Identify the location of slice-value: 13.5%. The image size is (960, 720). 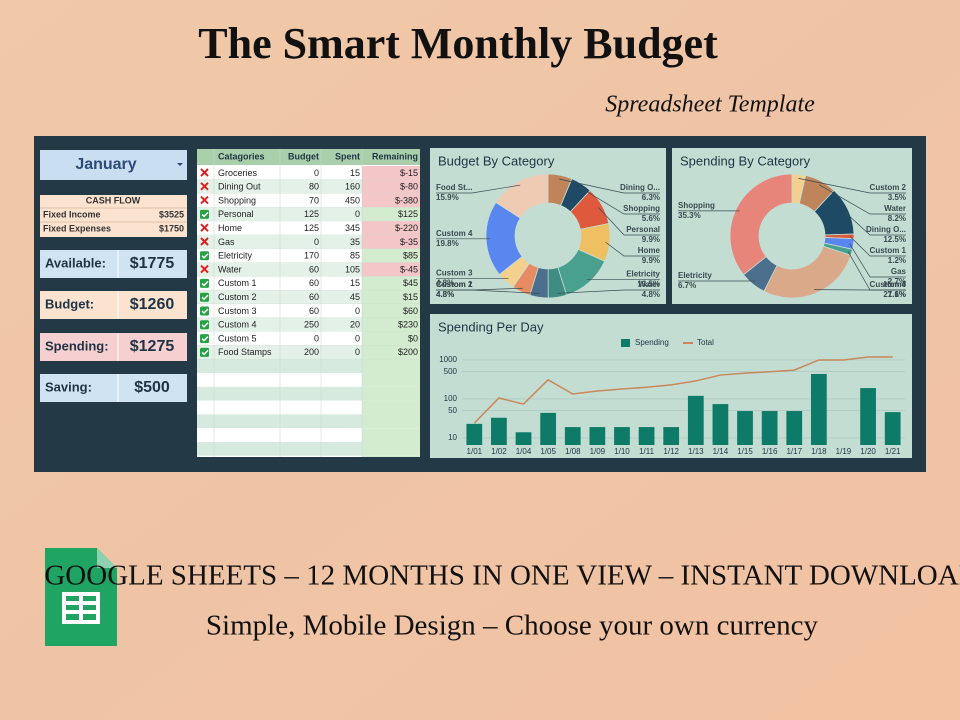
(648, 283).